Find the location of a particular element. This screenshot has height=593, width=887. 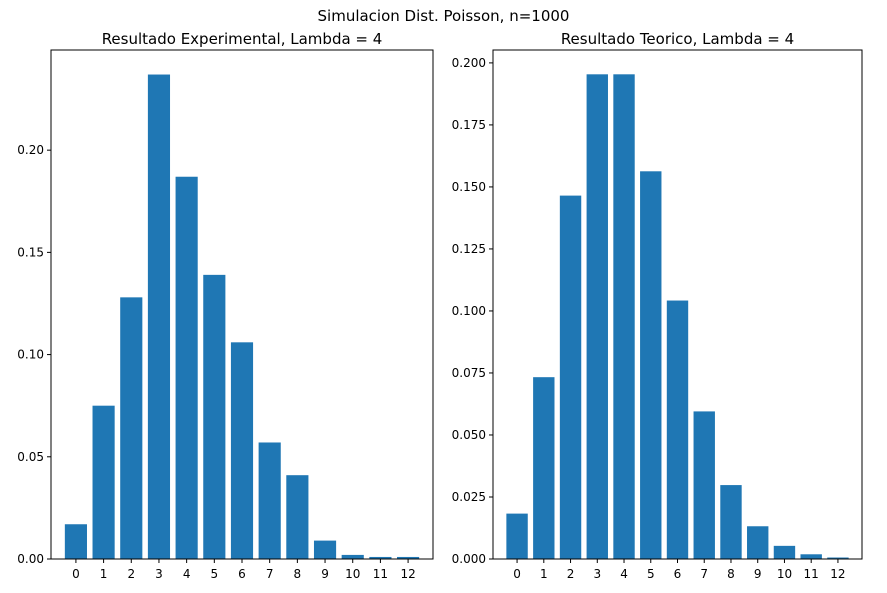

chart1-ytick-label-2: 0.10 is located at coordinates (30, 355).